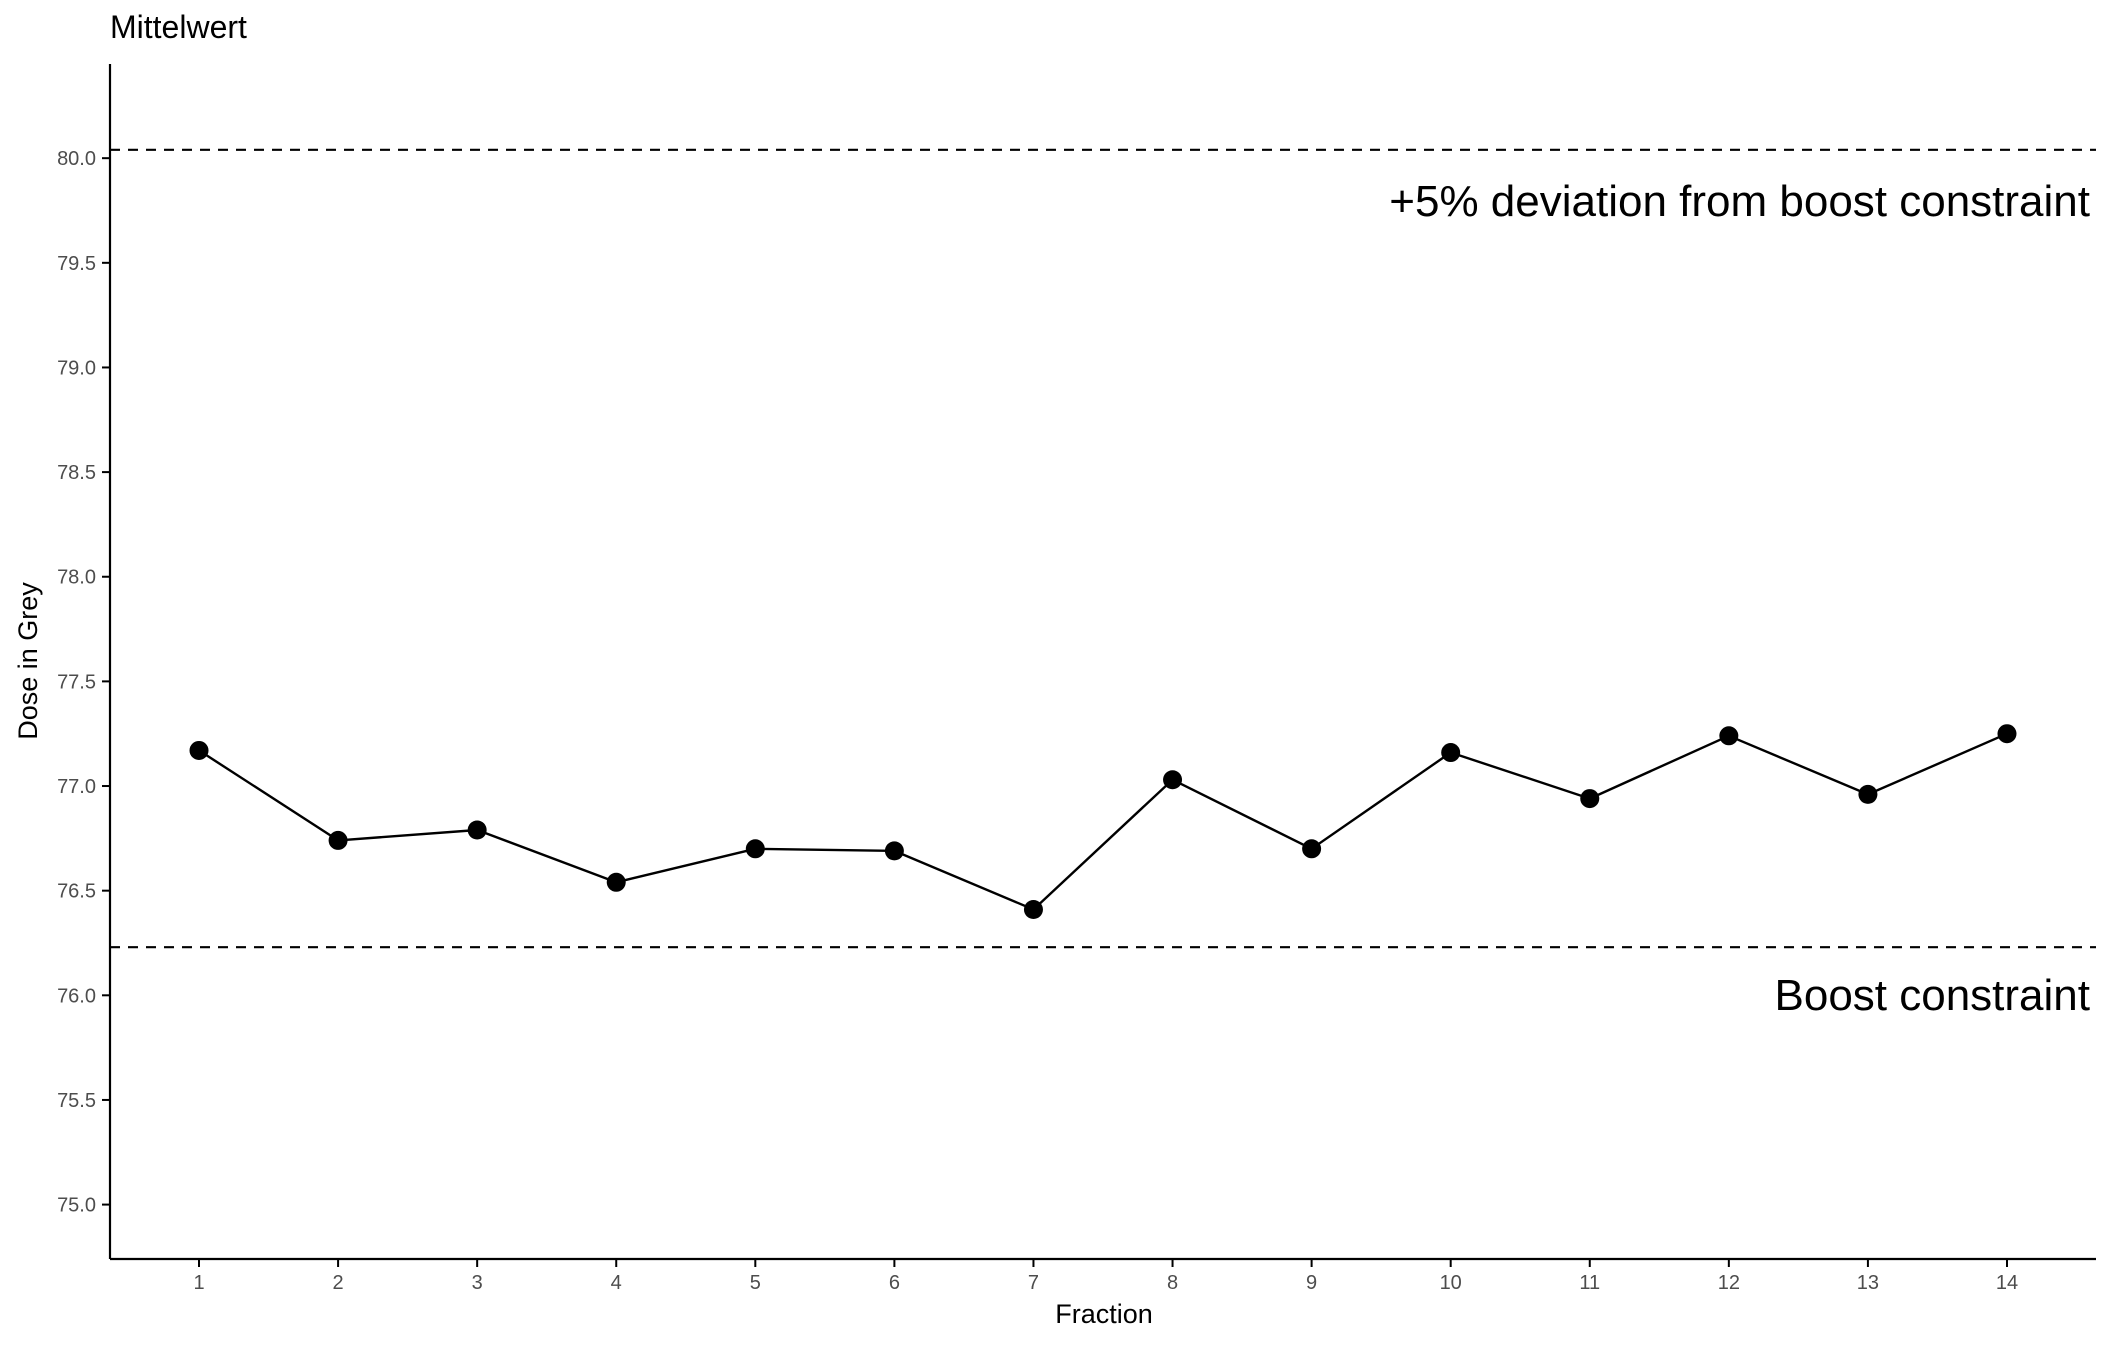 This screenshot has width=2112, height=1349. What do you see at coordinates (477, 1283) in the screenshot?
I see `x-tick-label: 3` at bounding box center [477, 1283].